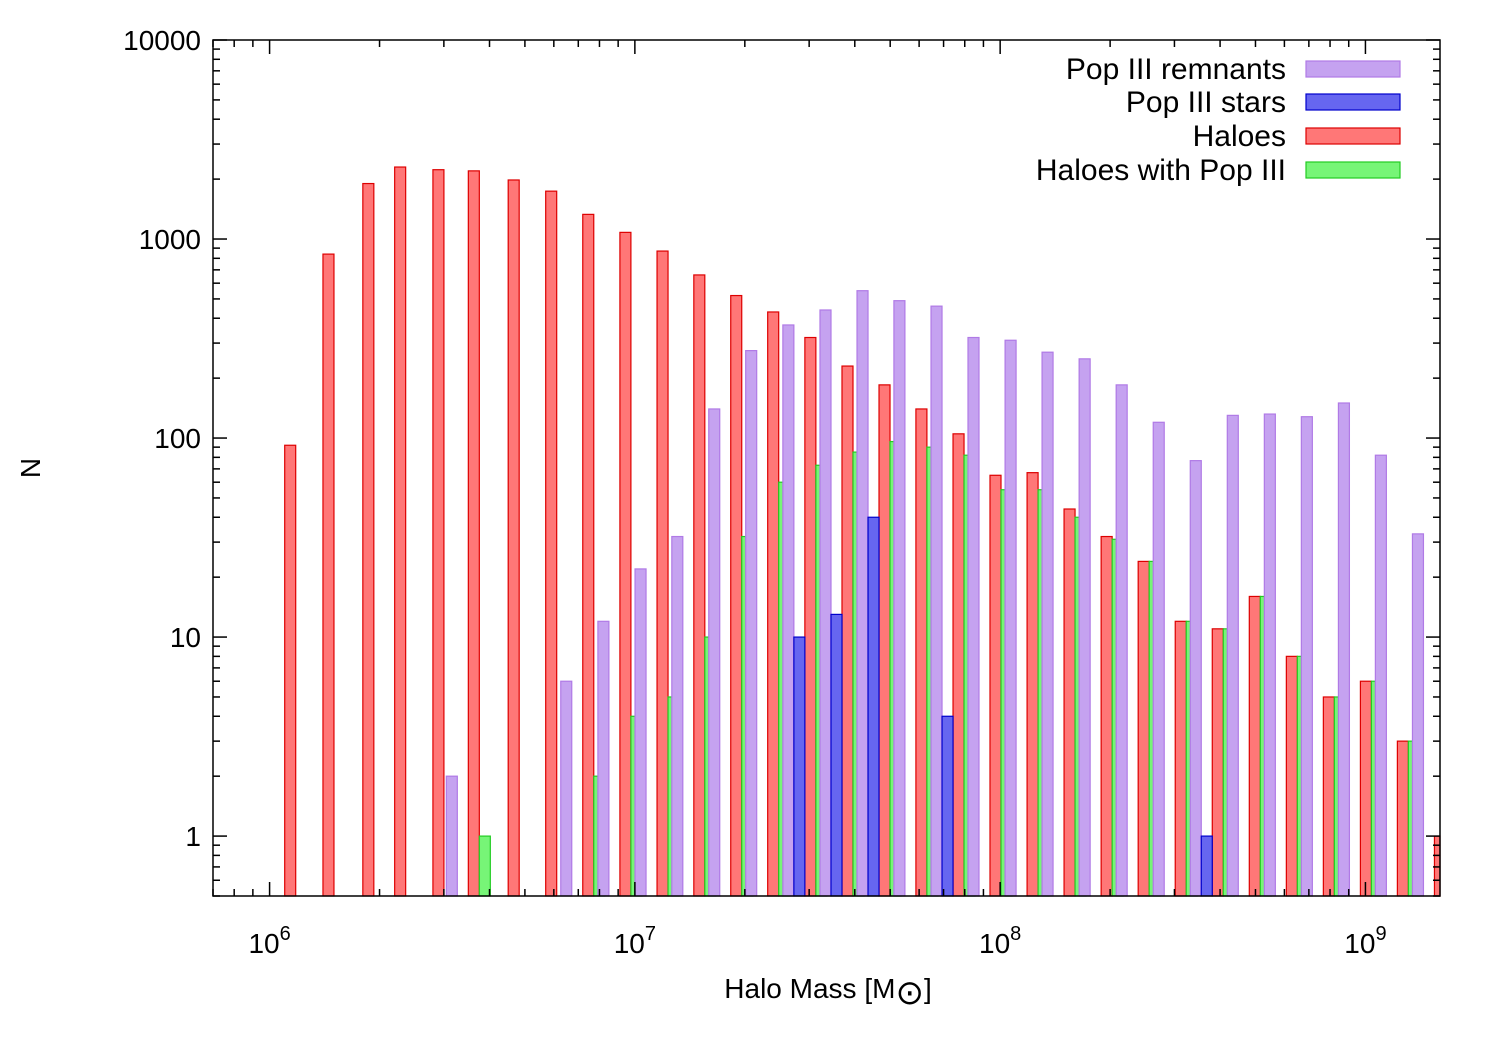 This screenshot has width=1500, height=1050. What do you see at coordinates (909, 993) in the screenshot?
I see `solar-mass-symbol: ⊙` at bounding box center [909, 993].